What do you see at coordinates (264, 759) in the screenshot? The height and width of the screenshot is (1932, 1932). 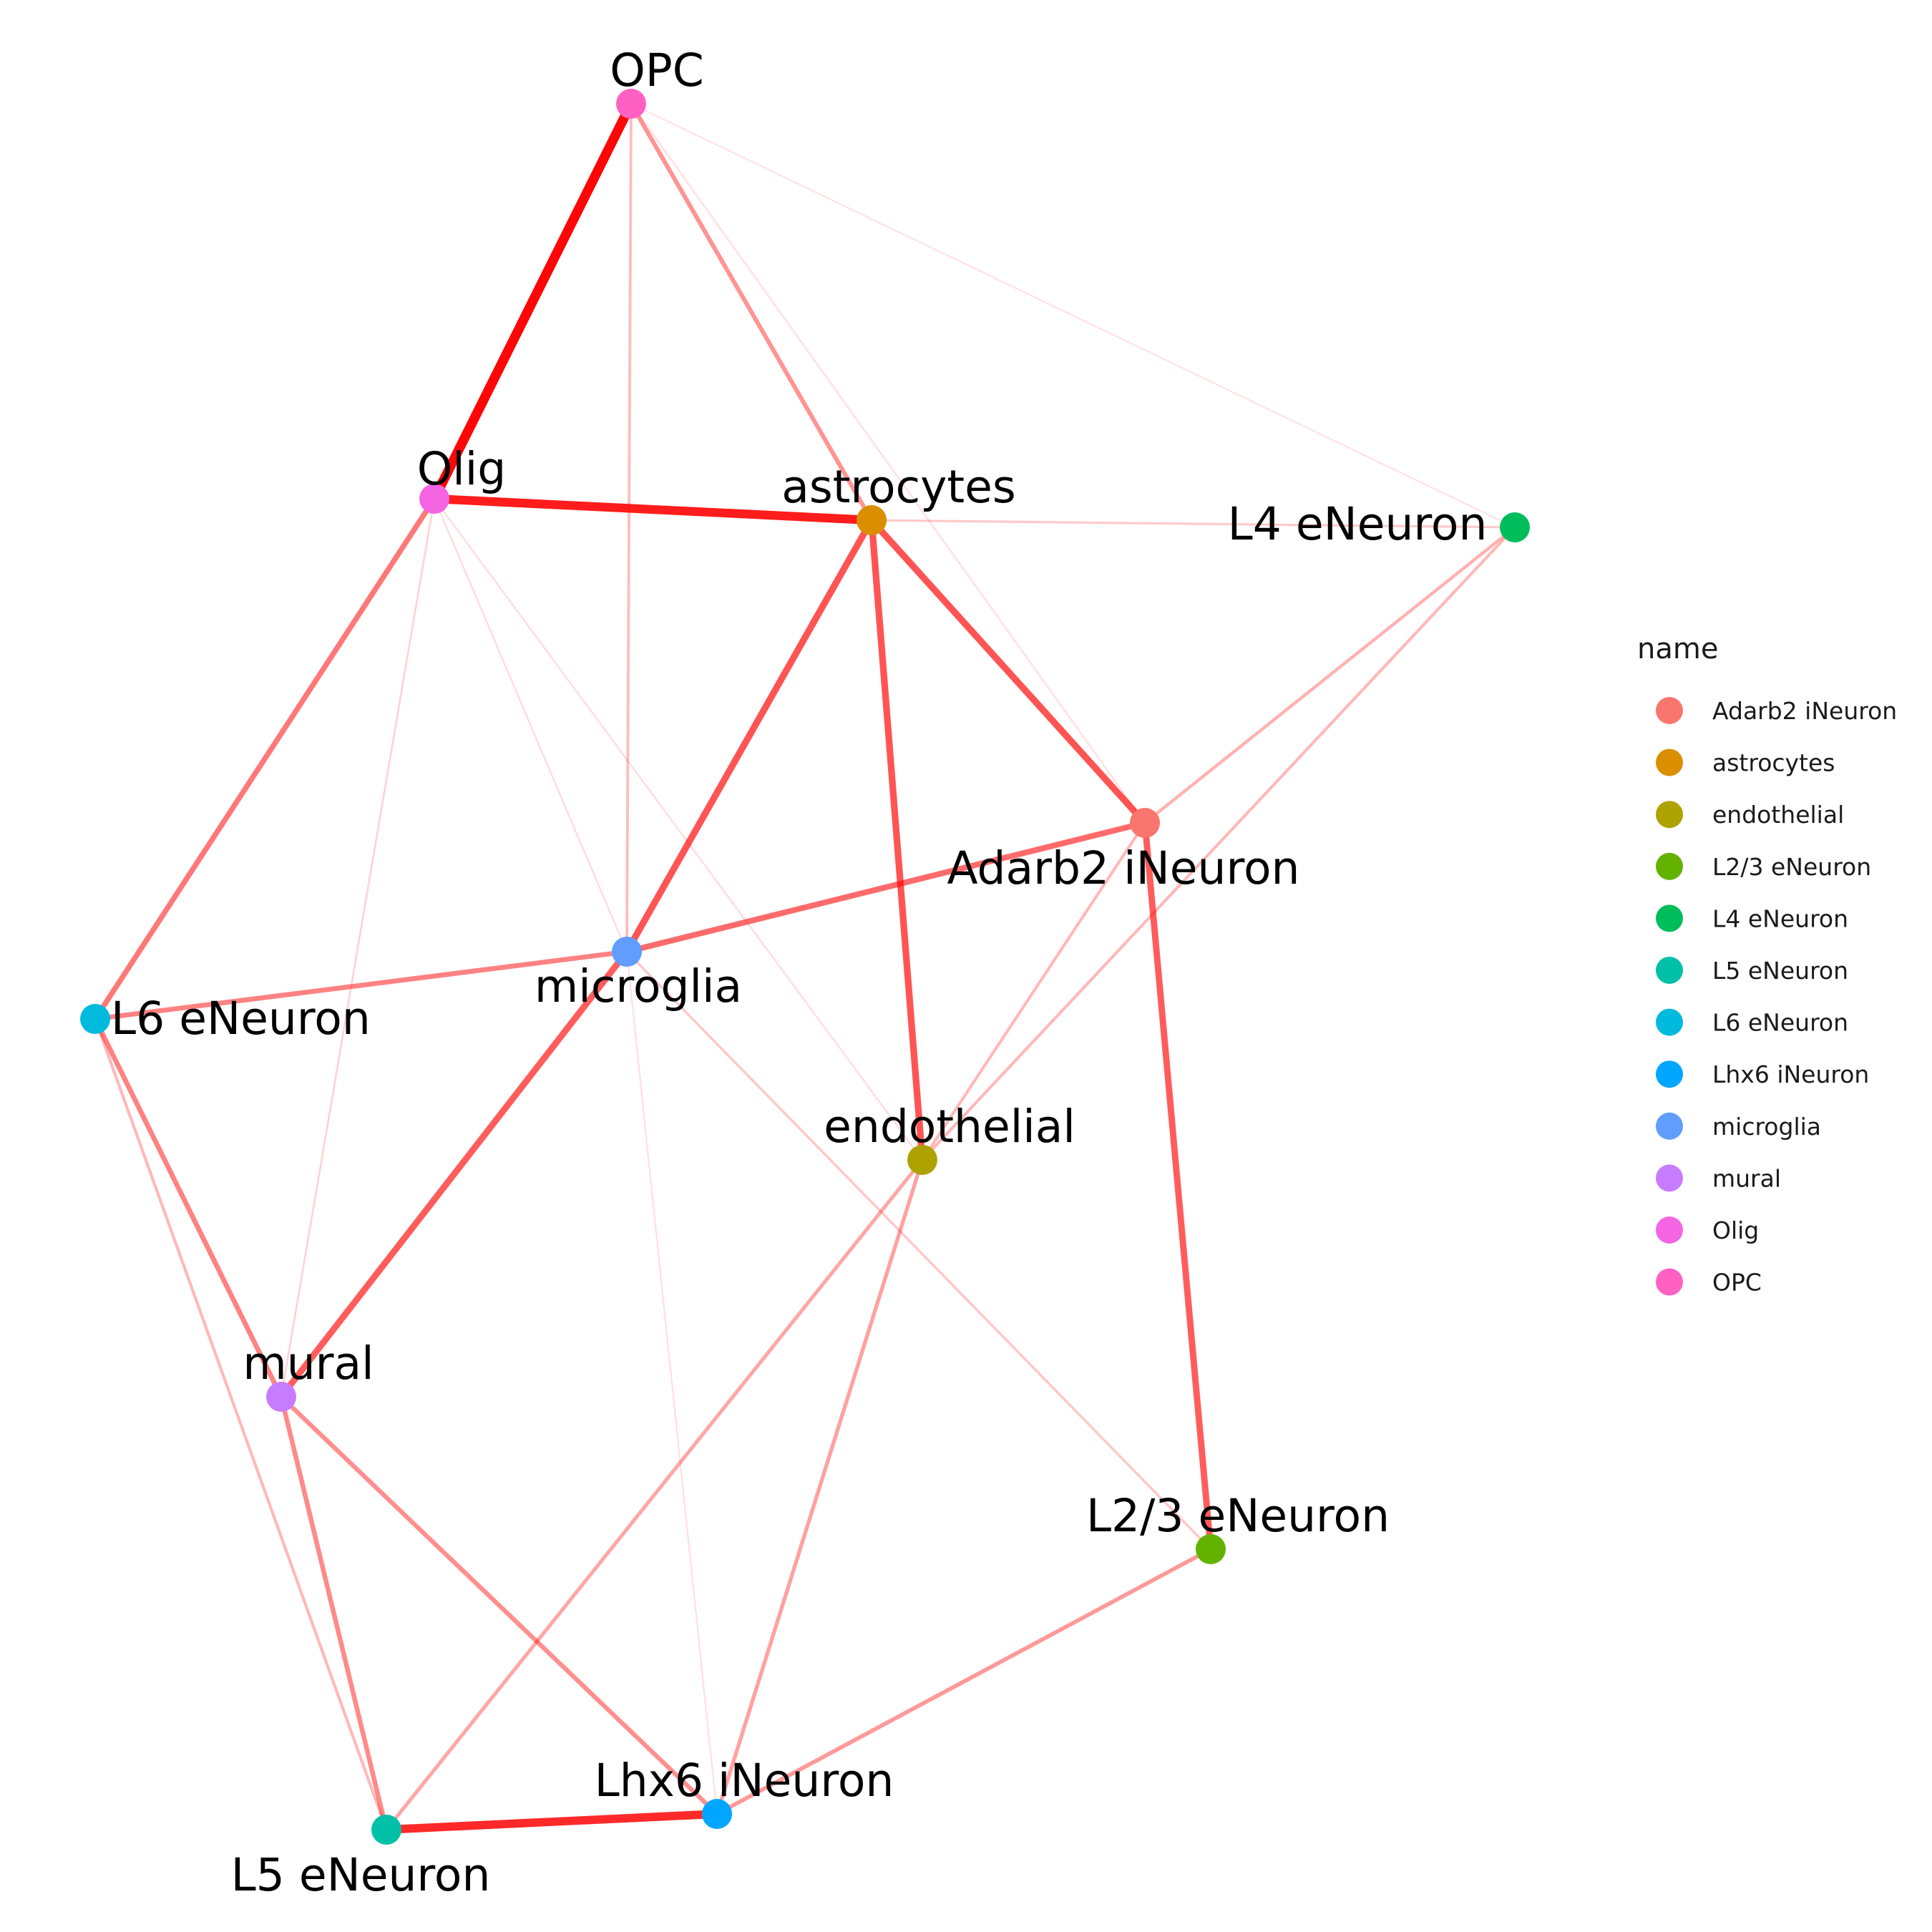 I see `edge-olig-l6` at bounding box center [264, 759].